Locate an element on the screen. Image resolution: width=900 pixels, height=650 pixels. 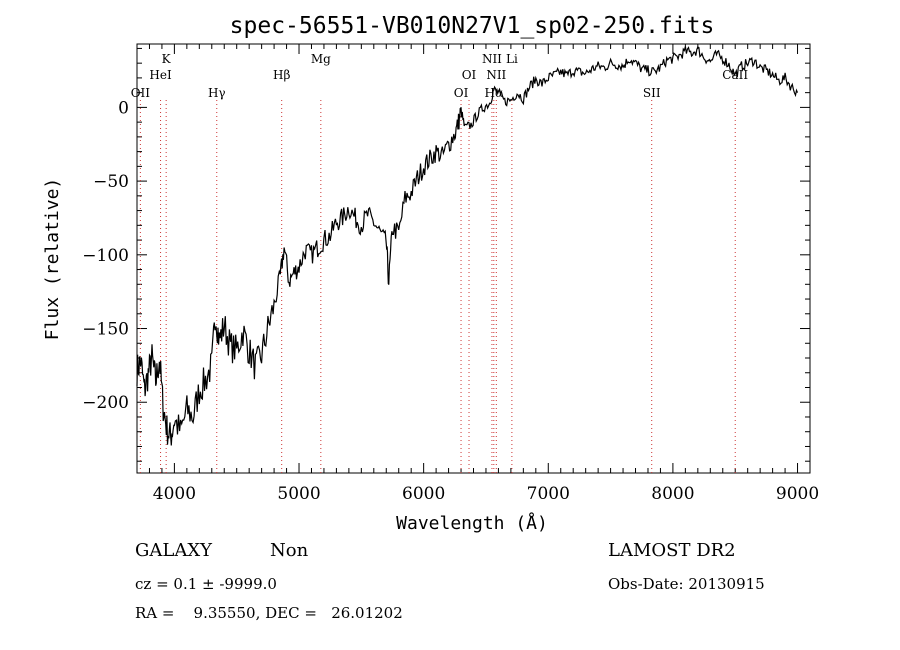
spectral-line-label: HeI is located at coordinates (160, 75).